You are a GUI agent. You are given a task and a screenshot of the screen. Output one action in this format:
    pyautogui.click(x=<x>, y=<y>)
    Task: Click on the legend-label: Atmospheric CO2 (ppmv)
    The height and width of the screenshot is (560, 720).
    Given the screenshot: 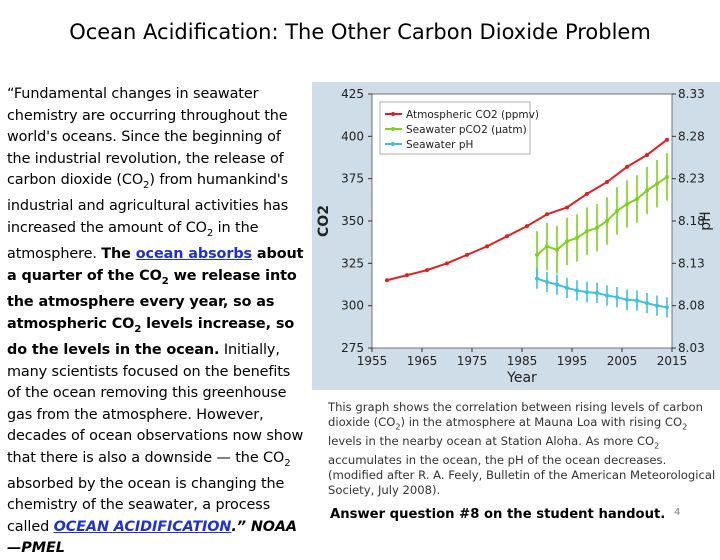 What is the action you would take?
    pyautogui.click(x=472, y=115)
    